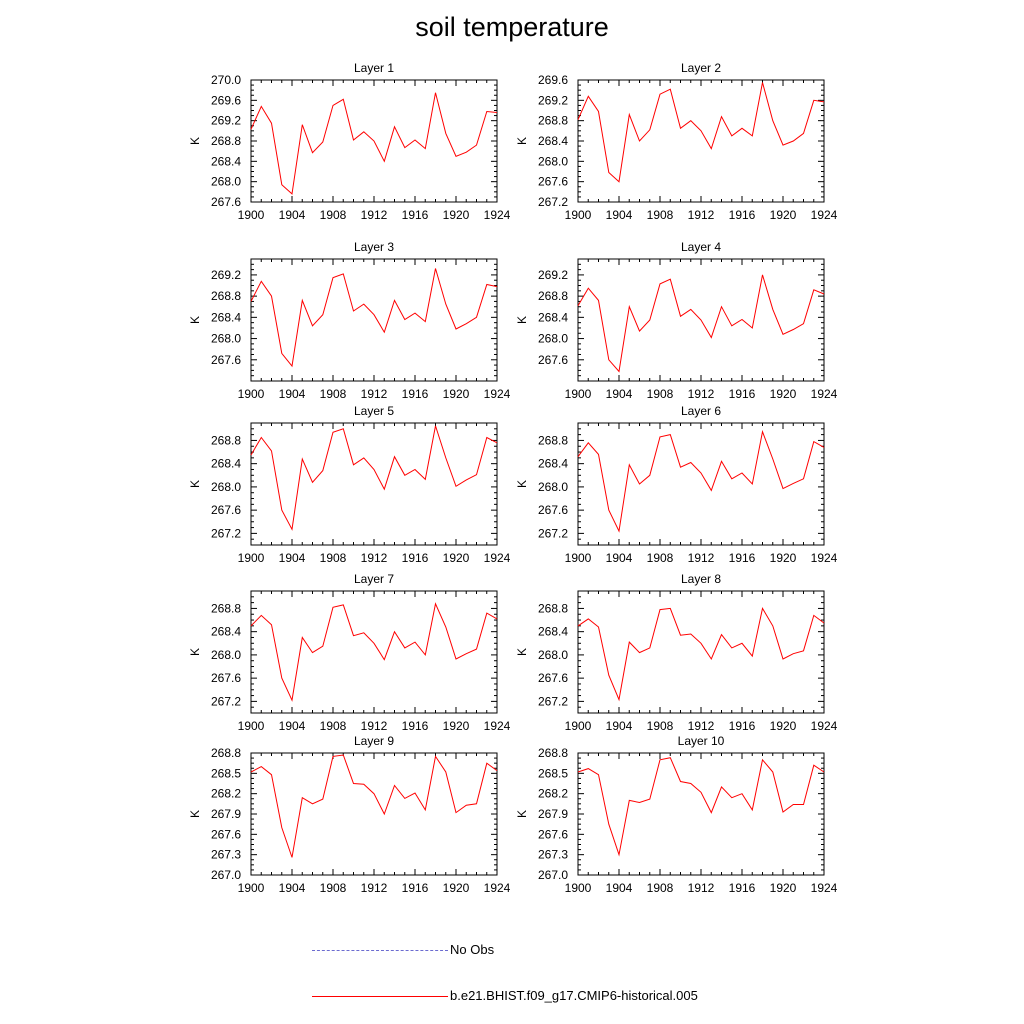  I want to click on panel-8-ytick-label: 268.0, so click(553, 655).